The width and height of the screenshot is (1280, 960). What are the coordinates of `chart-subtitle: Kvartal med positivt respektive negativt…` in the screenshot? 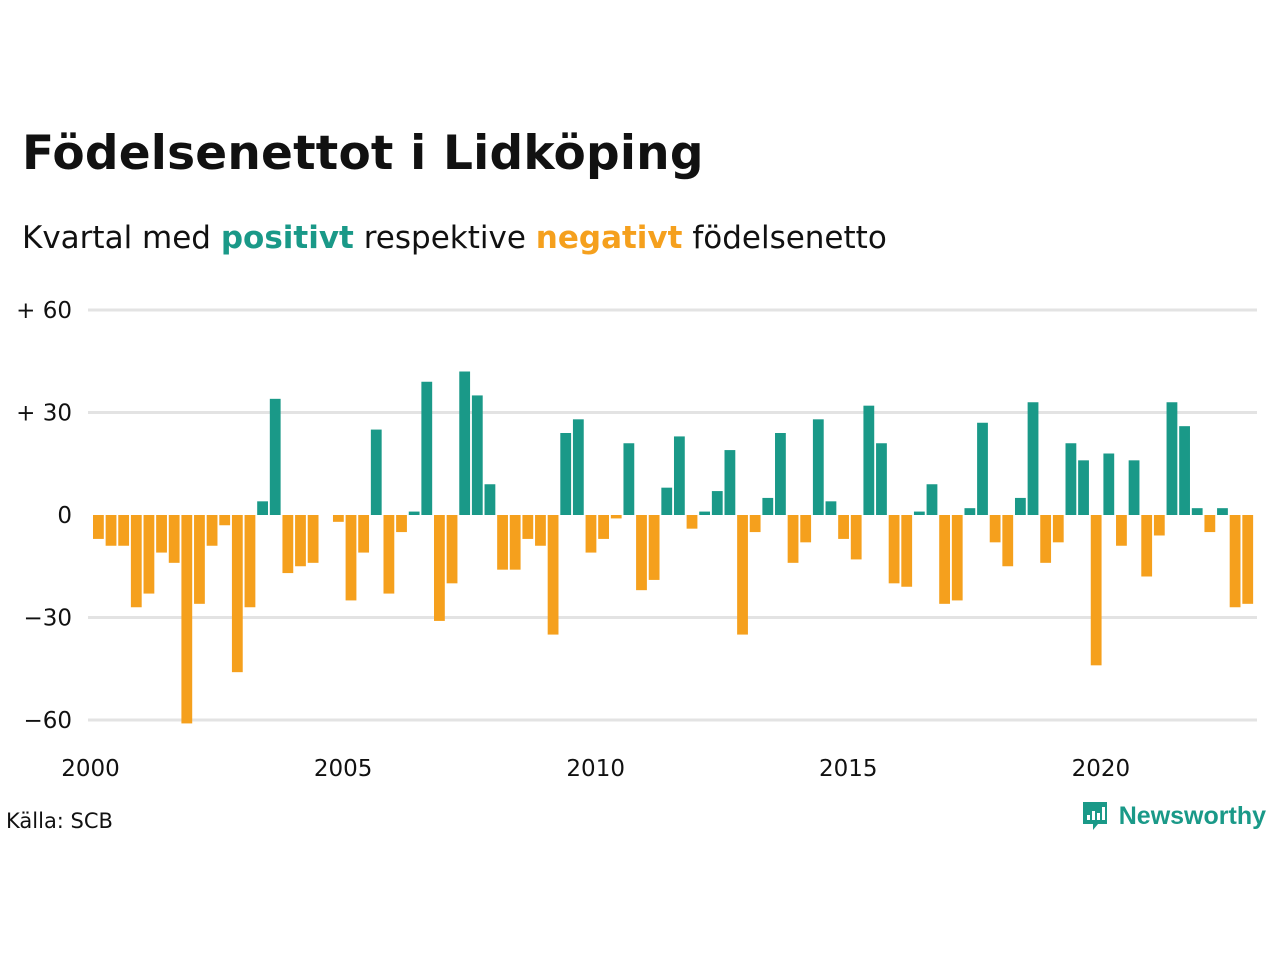 It's located at (454, 238).